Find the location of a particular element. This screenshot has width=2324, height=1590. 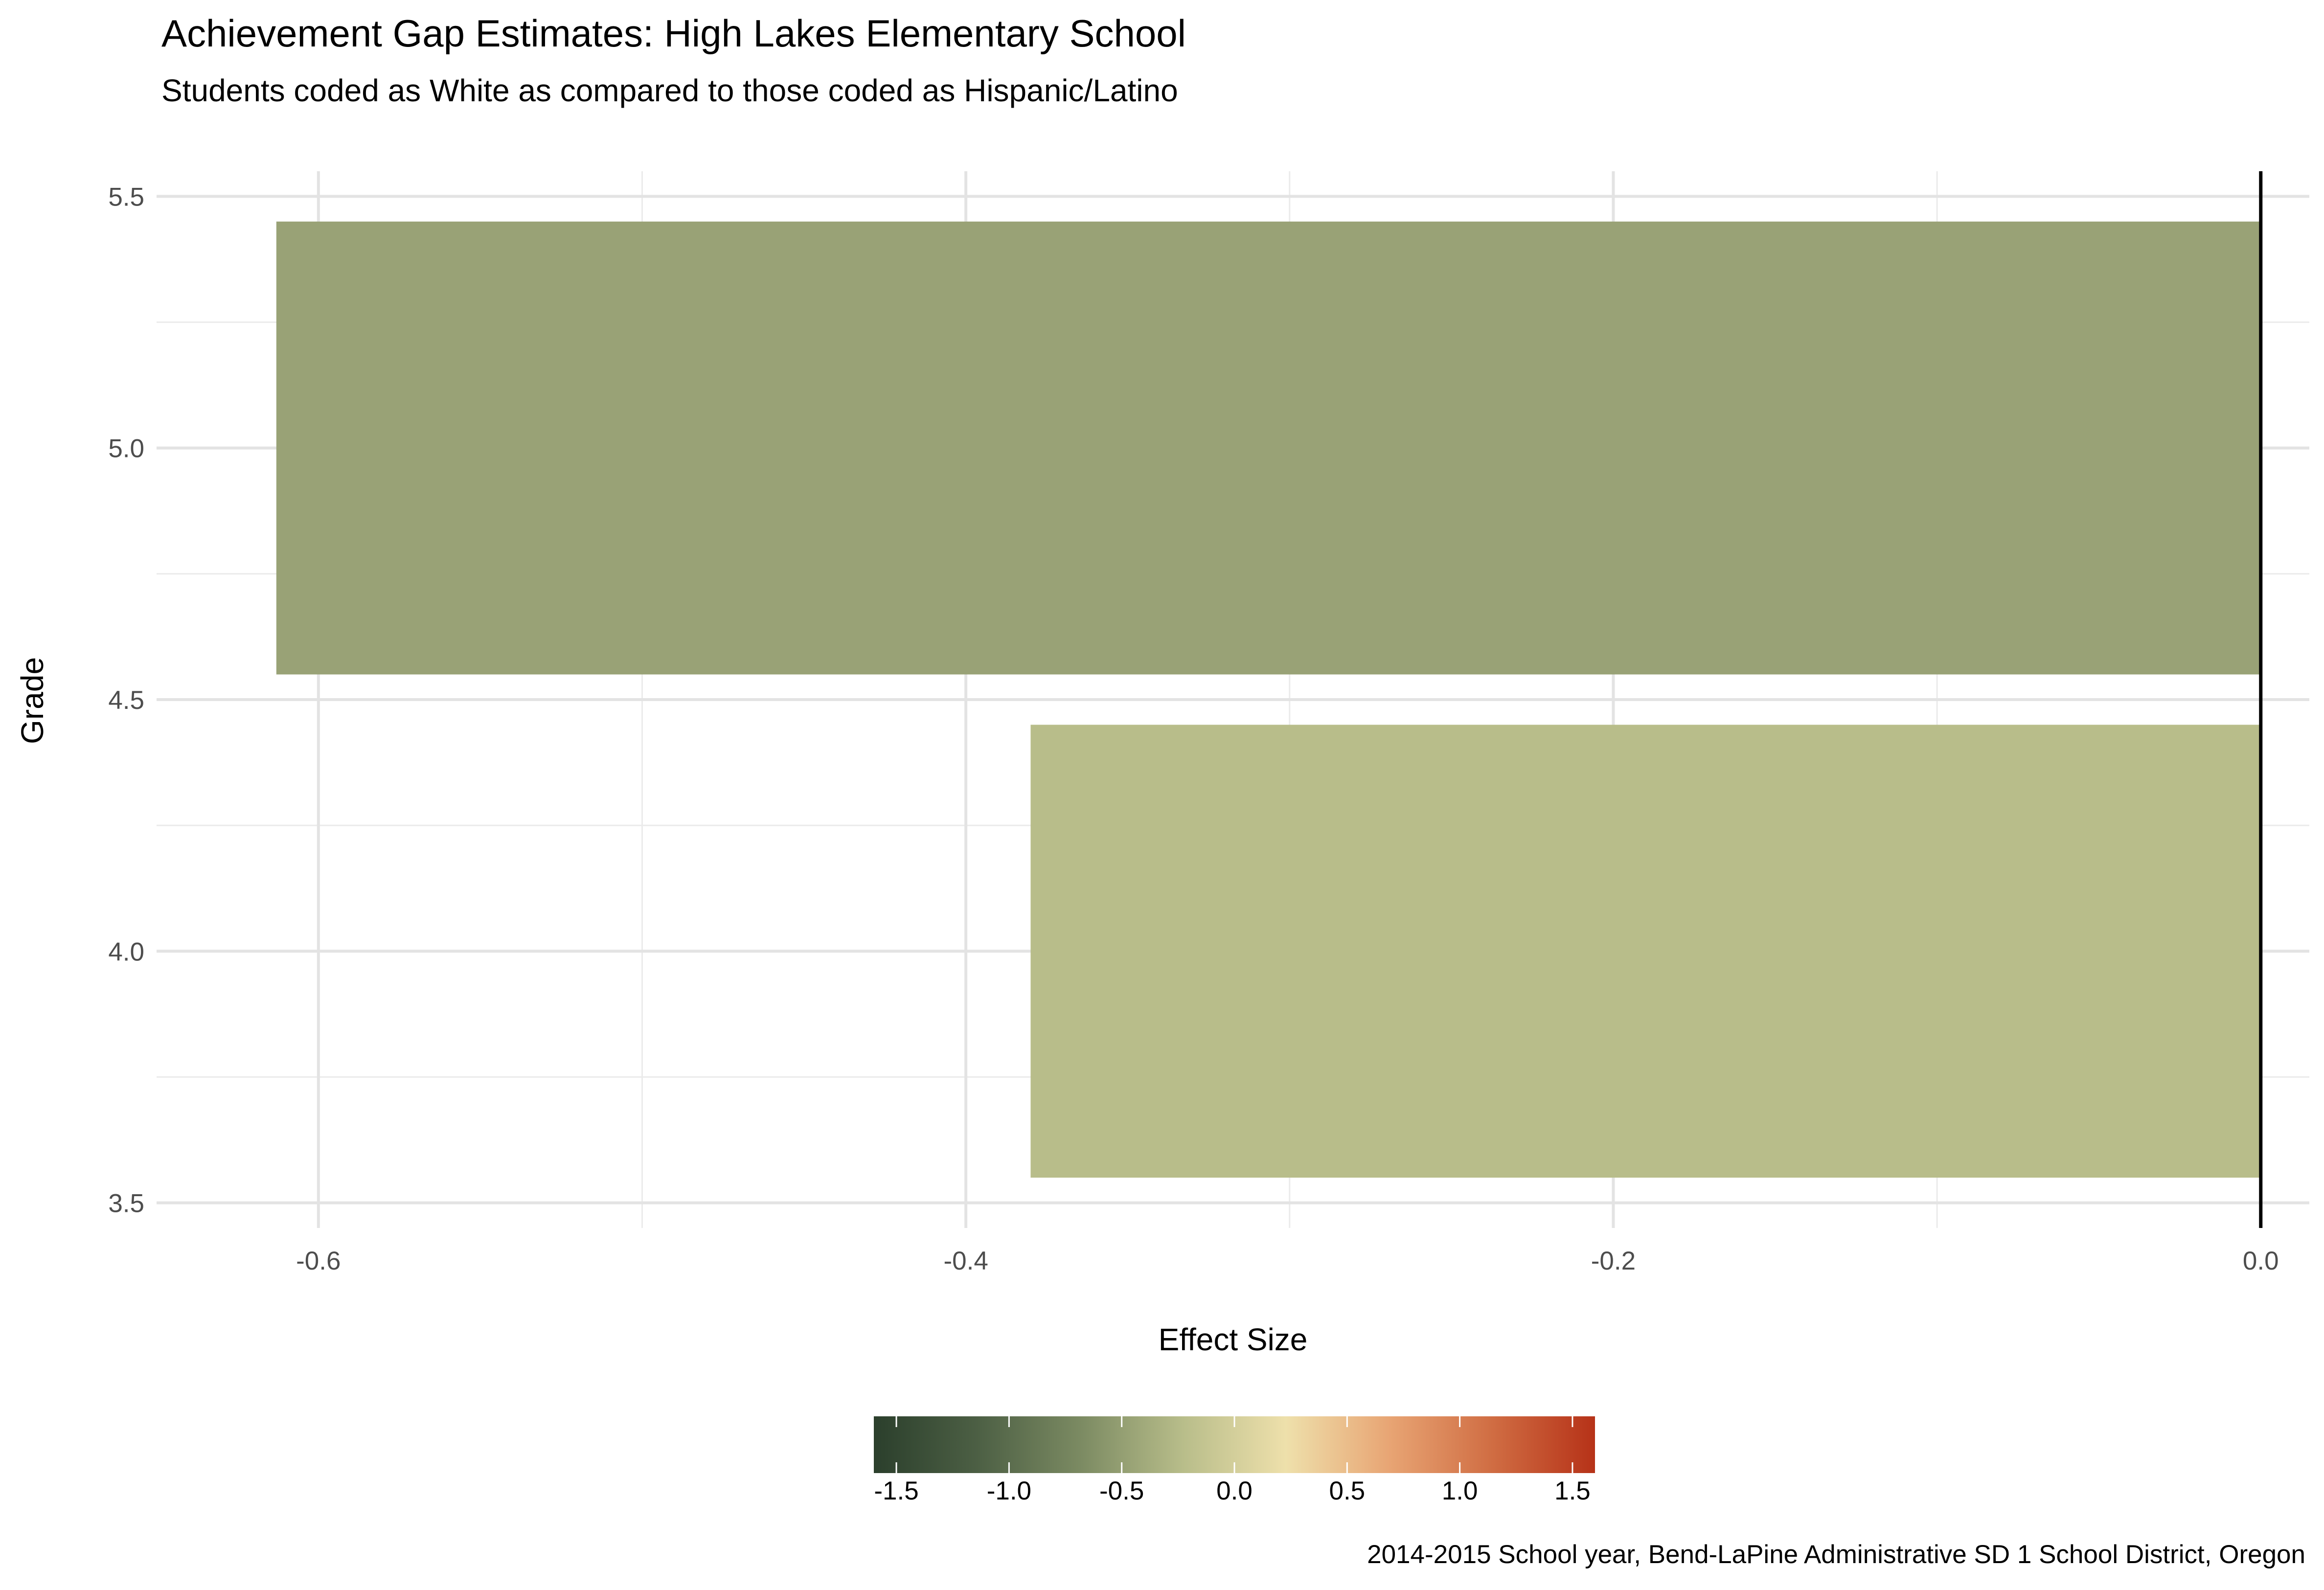

y-tick-label: 3.5 is located at coordinates (126, 1204).